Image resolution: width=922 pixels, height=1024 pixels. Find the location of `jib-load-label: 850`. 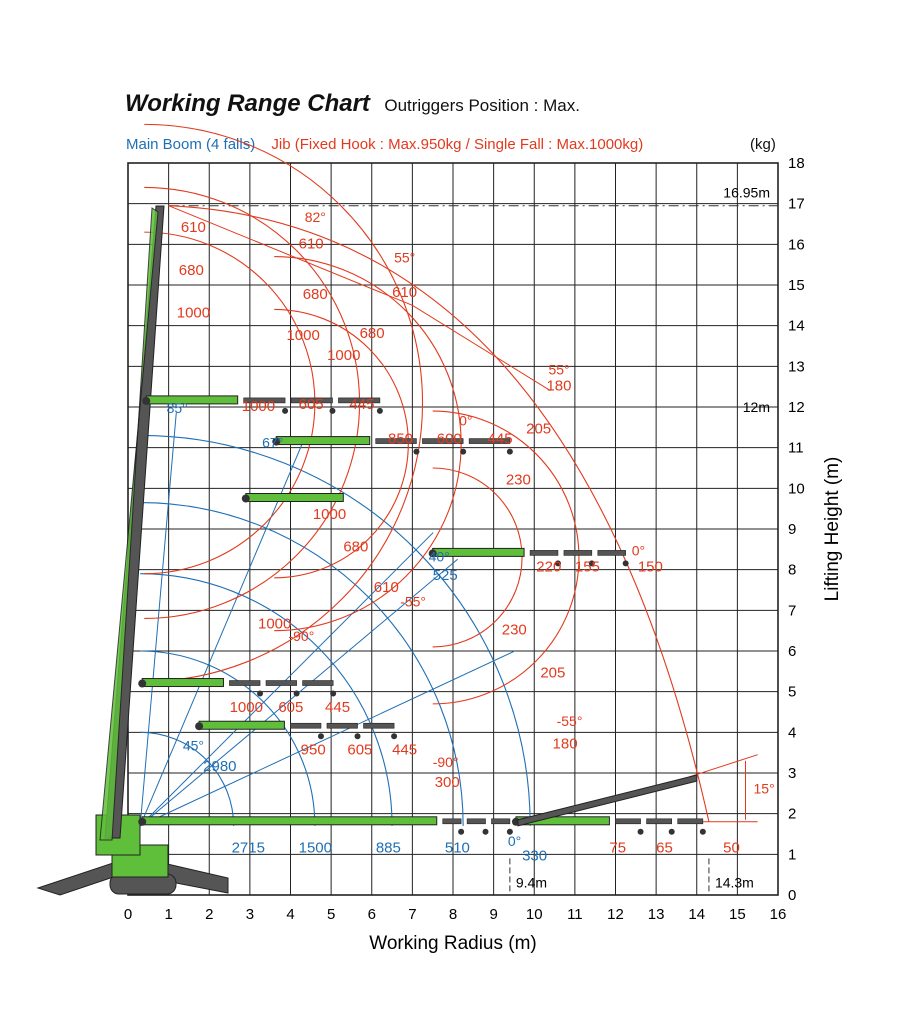

jib-load-label: 850 is located at coordinates (400, 439).